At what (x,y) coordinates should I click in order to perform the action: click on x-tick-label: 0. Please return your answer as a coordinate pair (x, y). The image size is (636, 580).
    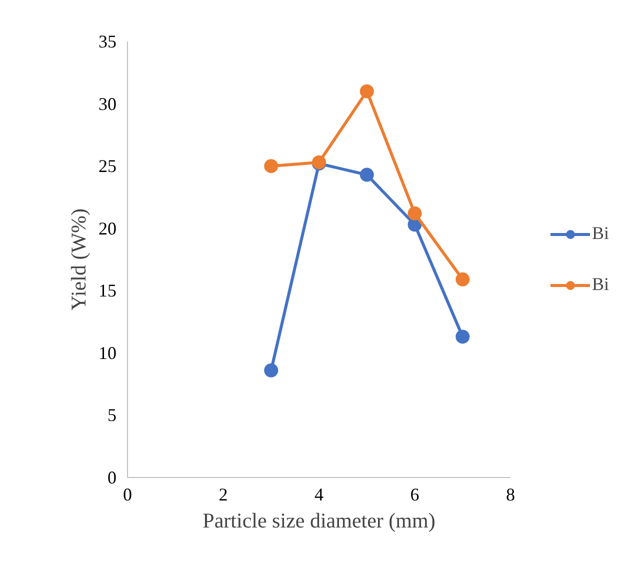
    Looking at the image, I should click on (127, 494).